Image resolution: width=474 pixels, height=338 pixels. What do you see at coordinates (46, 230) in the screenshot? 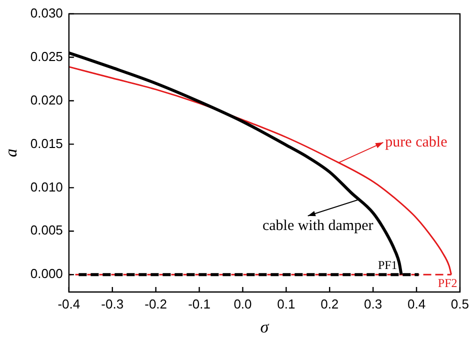
I see `y-tick-label: 0.005` at bounding box center [46, 230].